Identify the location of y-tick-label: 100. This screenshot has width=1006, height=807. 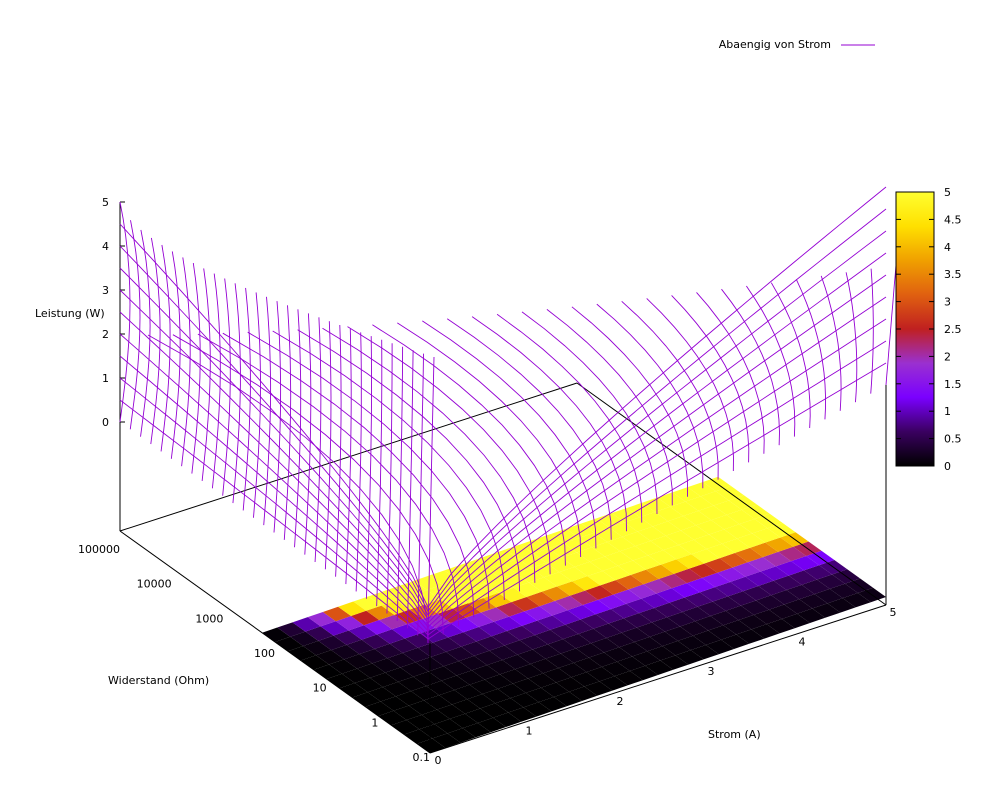
(264, 653).